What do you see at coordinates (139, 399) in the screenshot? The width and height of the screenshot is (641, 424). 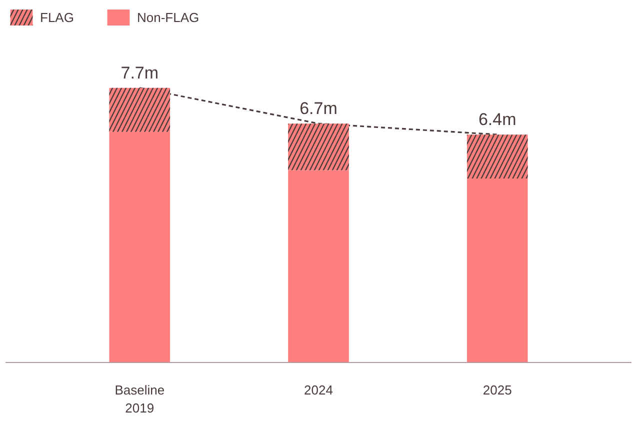 I see `x-tick-label: Baseline 2019` at bounding box center [139, 399].